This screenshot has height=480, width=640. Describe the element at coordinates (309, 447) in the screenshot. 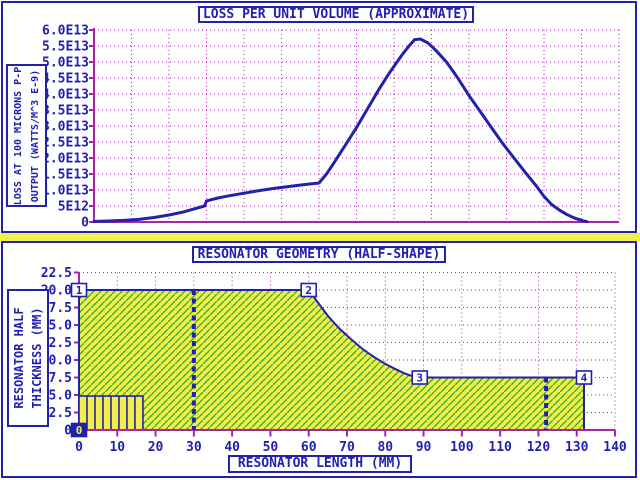

I see `svg-text: 60` at that location.